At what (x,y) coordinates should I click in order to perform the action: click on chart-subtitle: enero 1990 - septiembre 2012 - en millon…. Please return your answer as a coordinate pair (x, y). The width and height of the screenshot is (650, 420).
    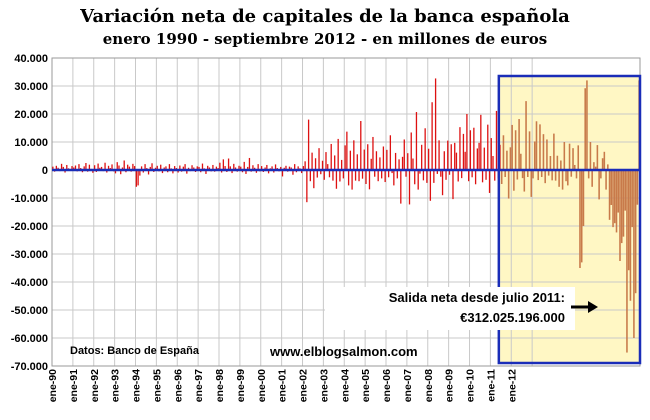
    Looking at the image, I should click on (325, 39).